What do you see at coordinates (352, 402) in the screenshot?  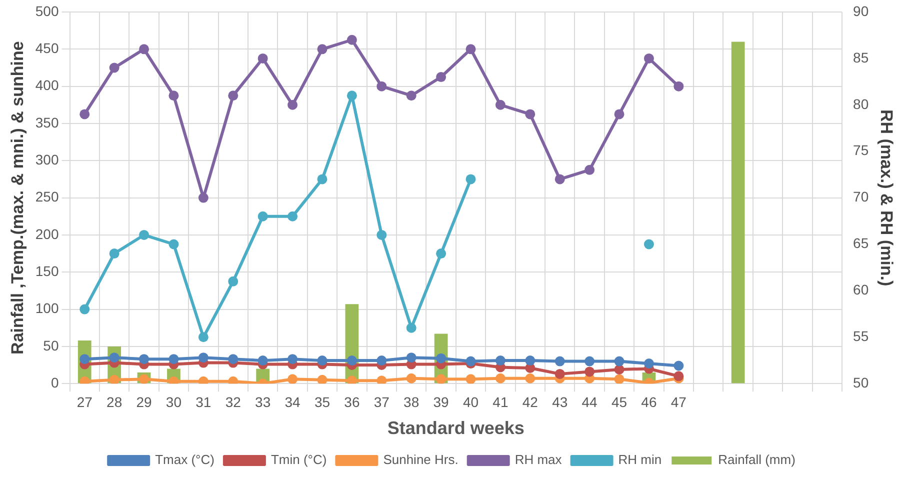 I see `x-tick-label: 36` at bounding box center [352, 402].